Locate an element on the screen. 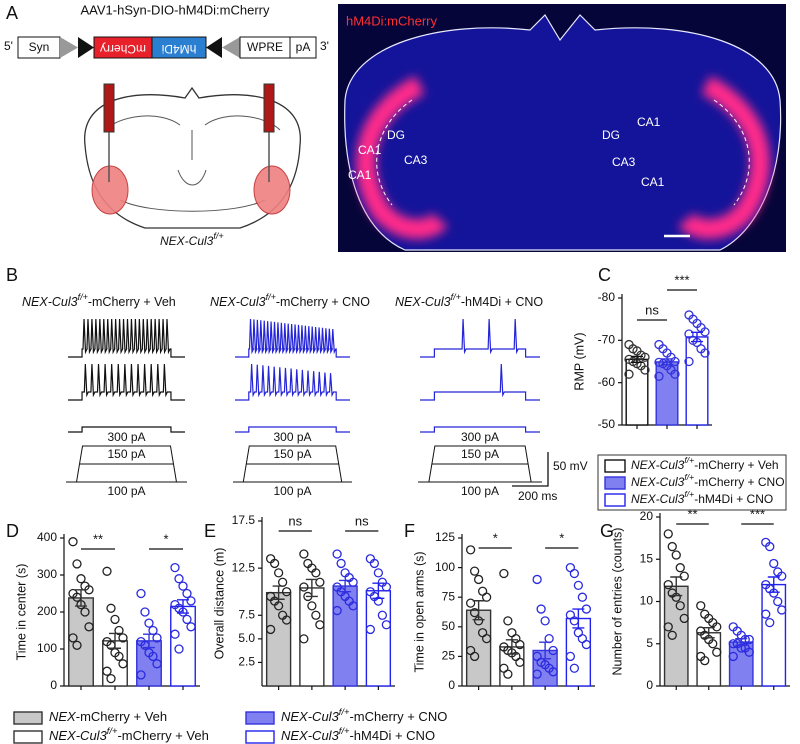  label-italic: NEX is located at coordinates (63, 716).